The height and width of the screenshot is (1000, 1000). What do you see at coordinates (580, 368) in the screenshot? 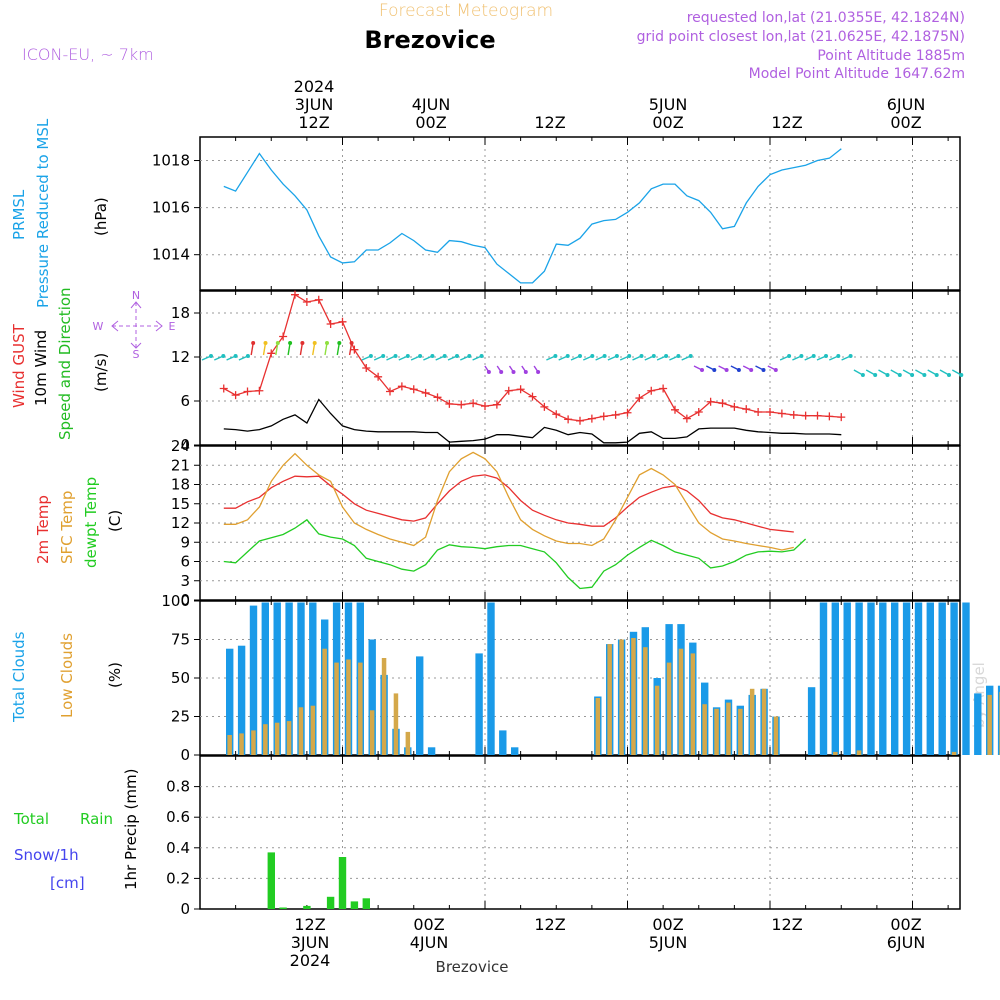
I see `wind-frame` at bounding box center [580, 368].